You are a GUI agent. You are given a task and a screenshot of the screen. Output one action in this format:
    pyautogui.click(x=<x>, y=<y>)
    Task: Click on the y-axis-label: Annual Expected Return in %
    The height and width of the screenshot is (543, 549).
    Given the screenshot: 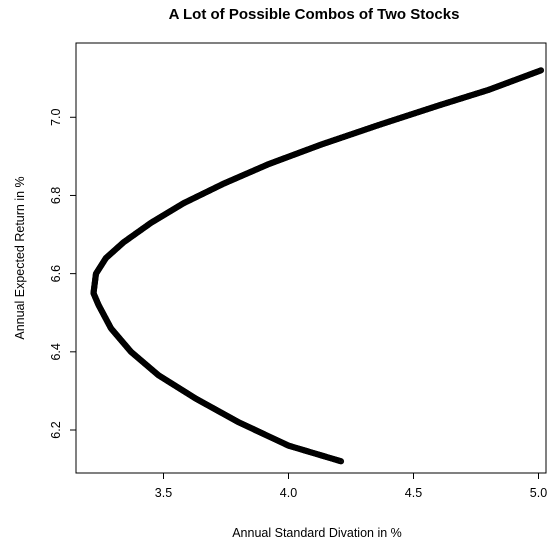 What is the action you would take?
    pyautogui.click(x=20, y=257)
    